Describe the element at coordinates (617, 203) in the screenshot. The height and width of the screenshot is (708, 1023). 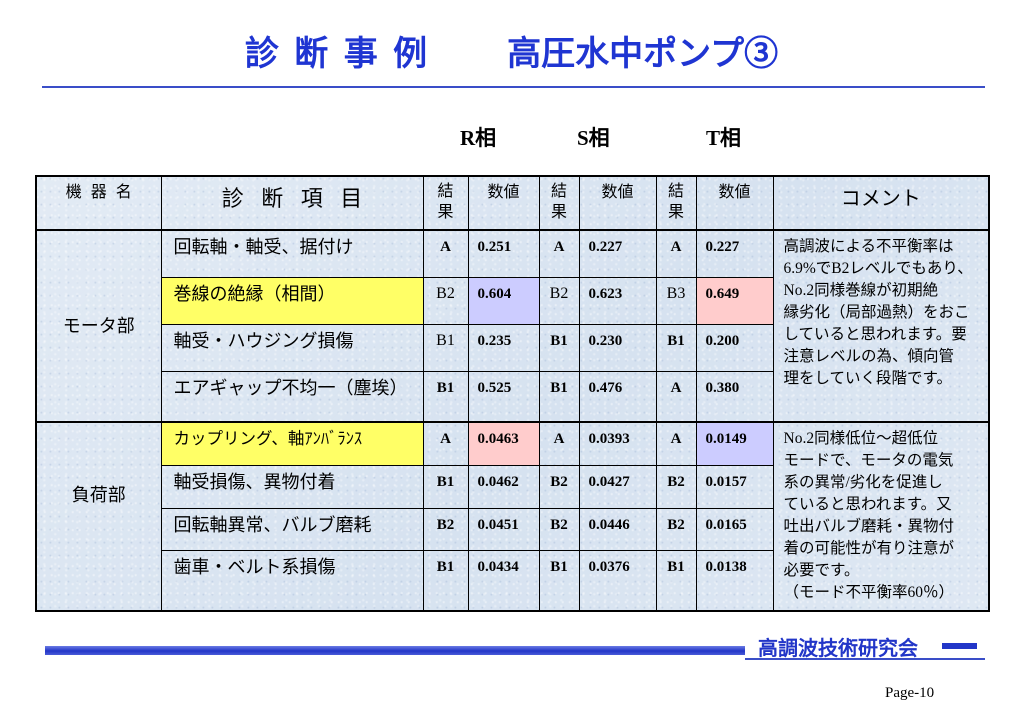
I see `header-s-value: 数値` at that location.